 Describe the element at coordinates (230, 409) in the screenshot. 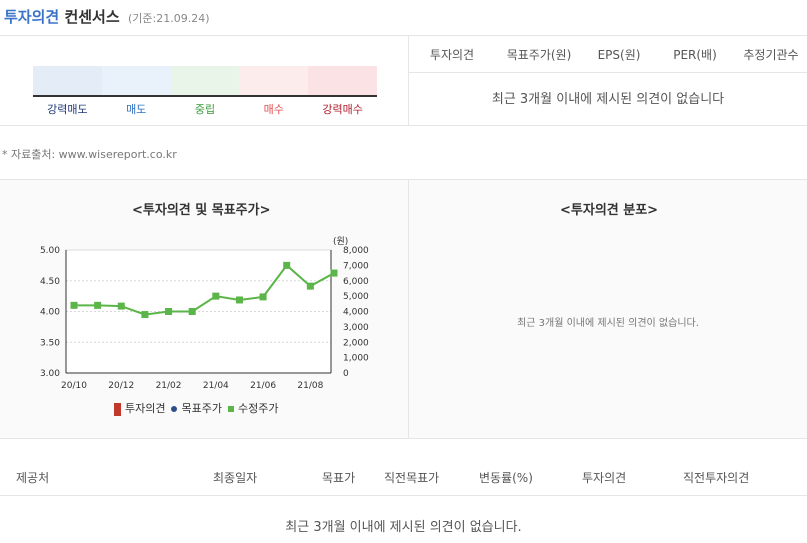

I see `legend-swatch-adjusted-price` at that location.